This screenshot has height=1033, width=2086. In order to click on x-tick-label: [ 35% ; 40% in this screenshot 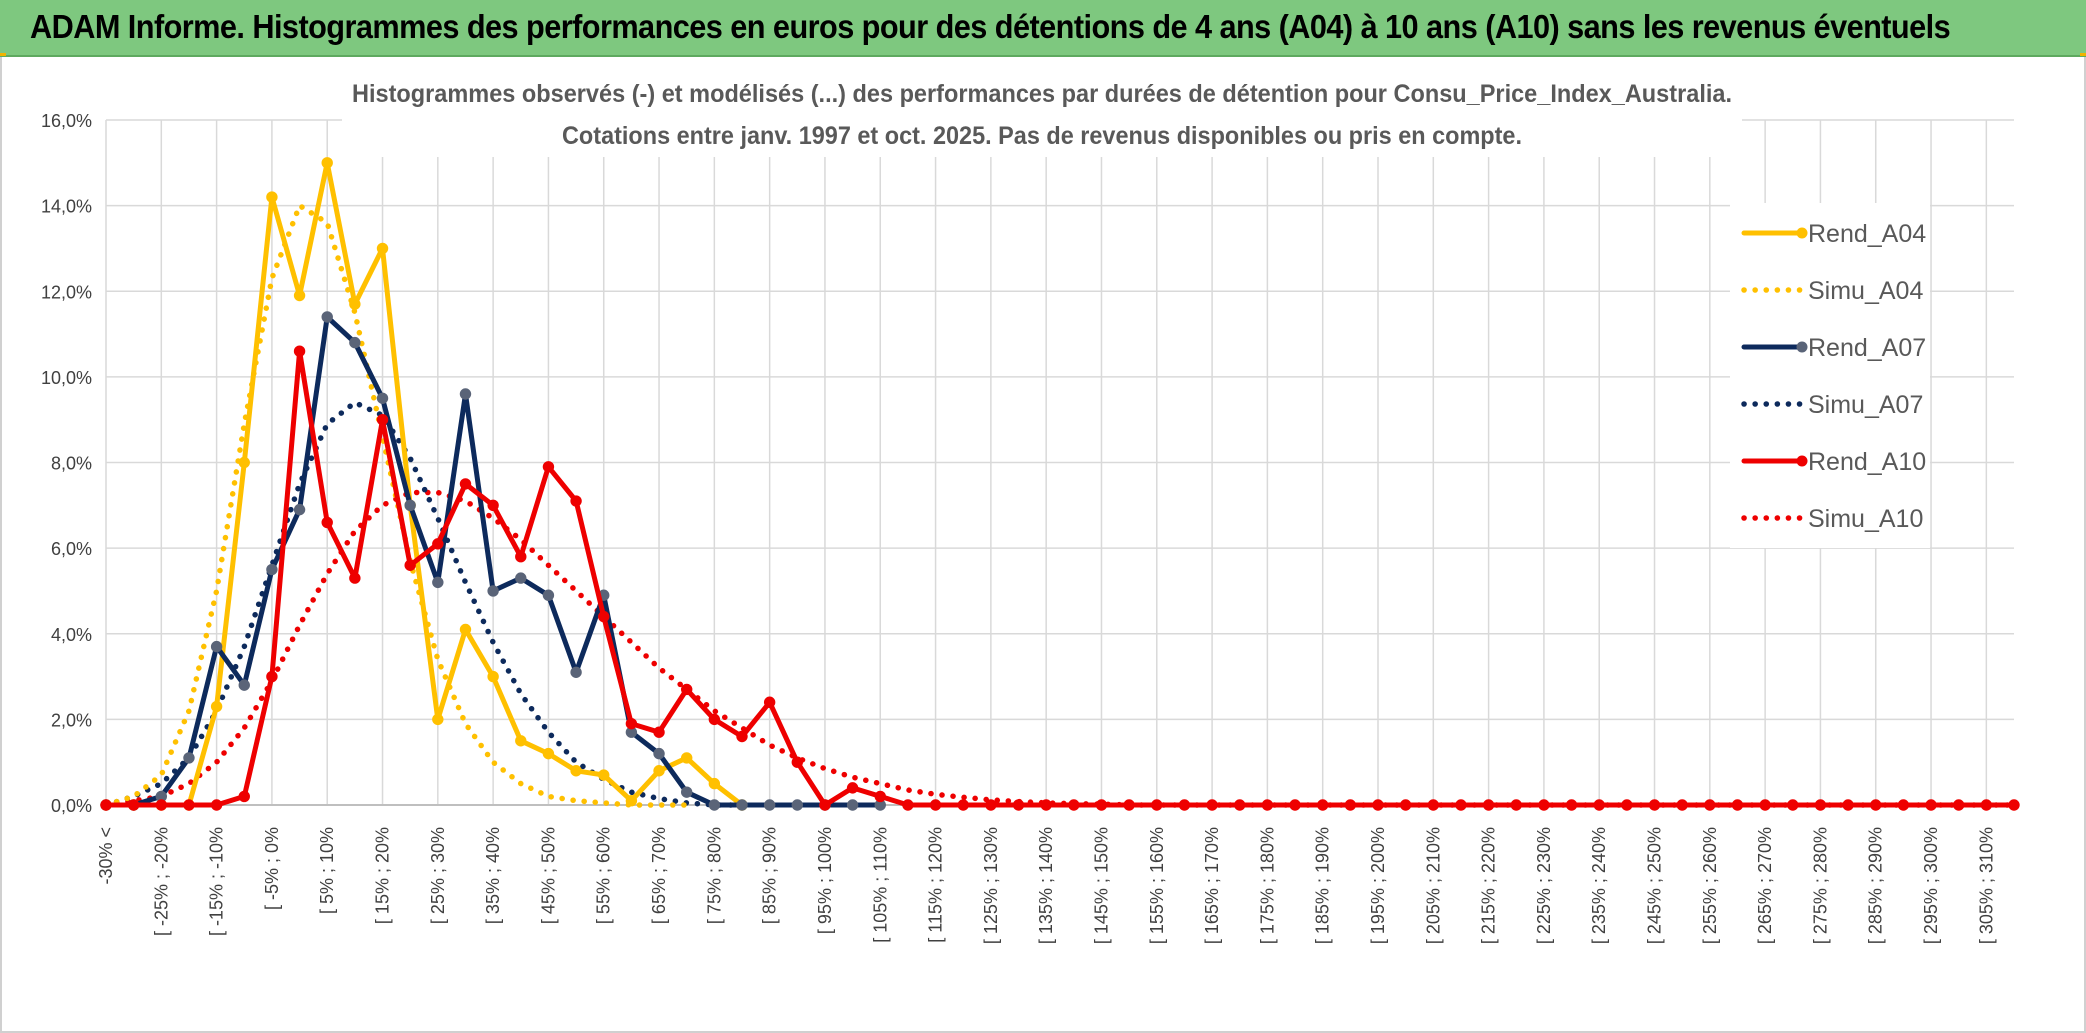, I will do `click(493, 875)`.